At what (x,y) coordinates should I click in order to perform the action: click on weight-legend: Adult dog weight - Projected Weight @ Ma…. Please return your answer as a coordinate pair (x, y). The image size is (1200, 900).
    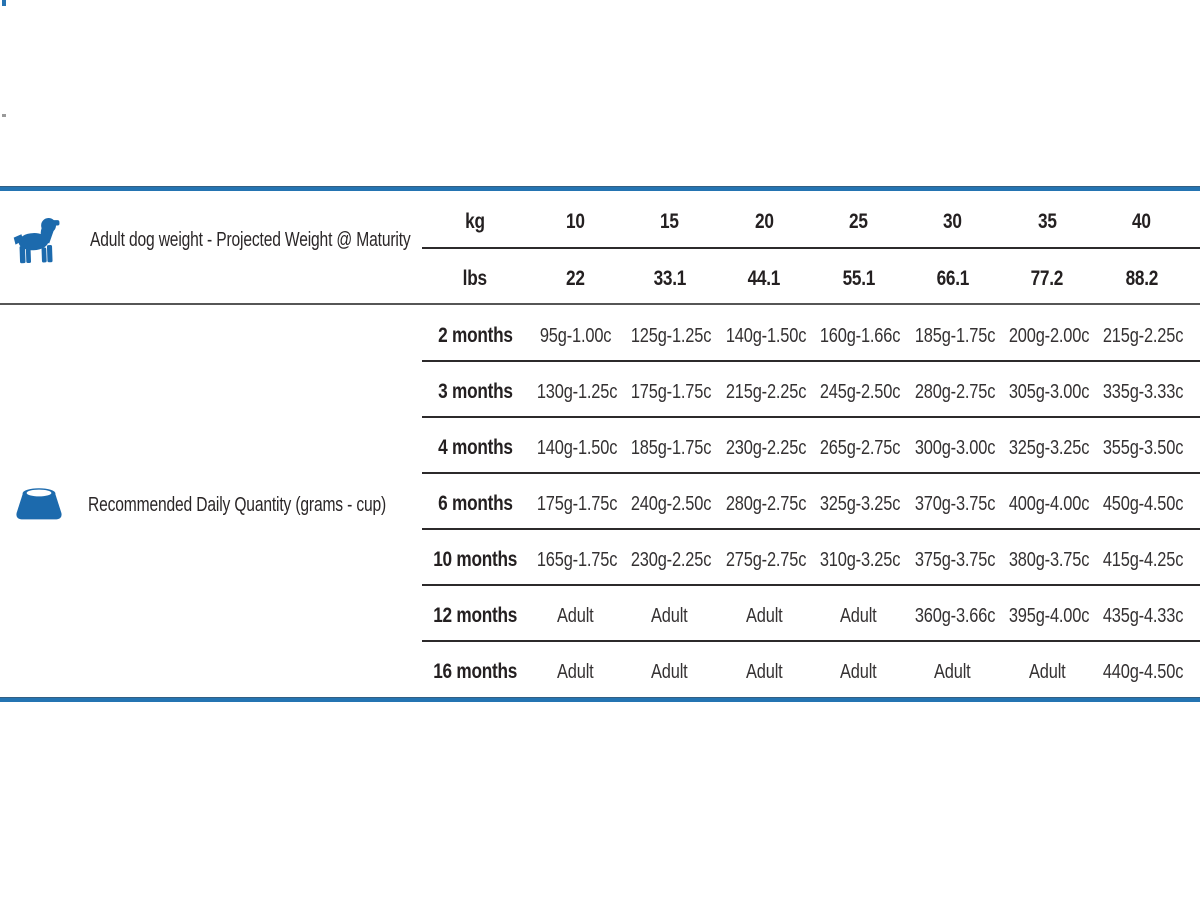
    Looking at the image, I should click on (213, 240).